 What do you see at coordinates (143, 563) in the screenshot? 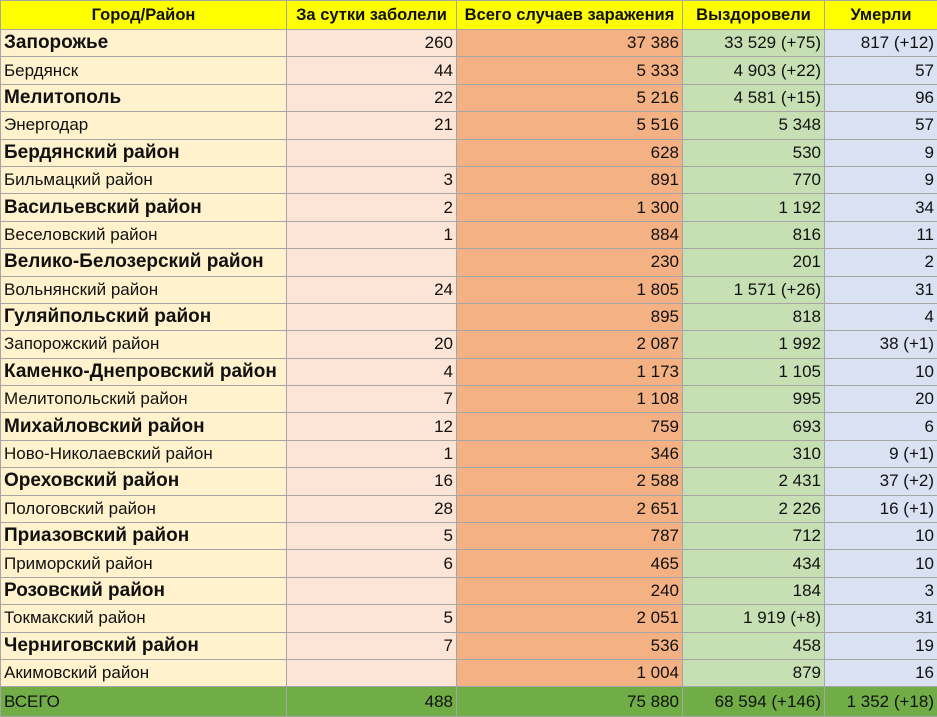
I see `cell-name: Приморский район` at bounding box center [143, 563].